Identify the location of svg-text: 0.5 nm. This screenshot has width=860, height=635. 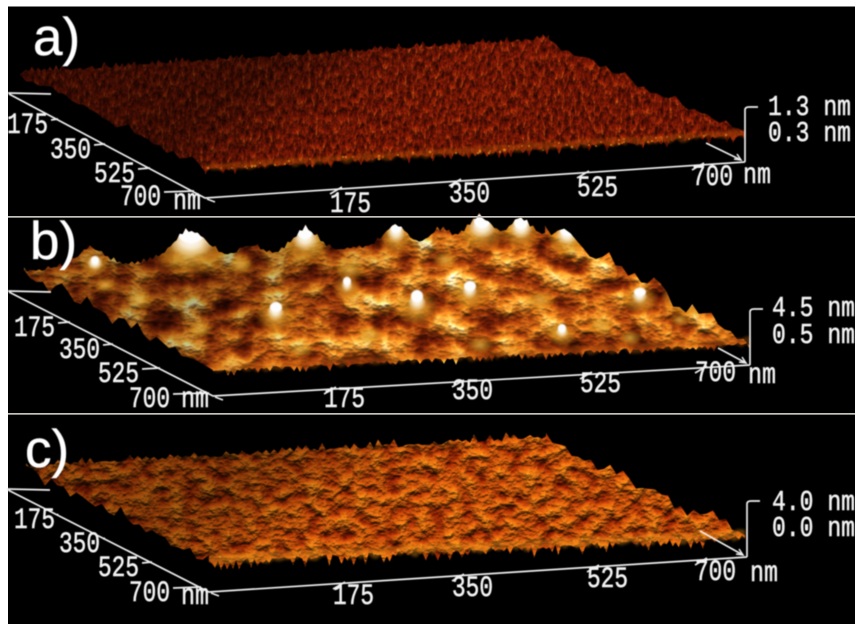
(813, 335).